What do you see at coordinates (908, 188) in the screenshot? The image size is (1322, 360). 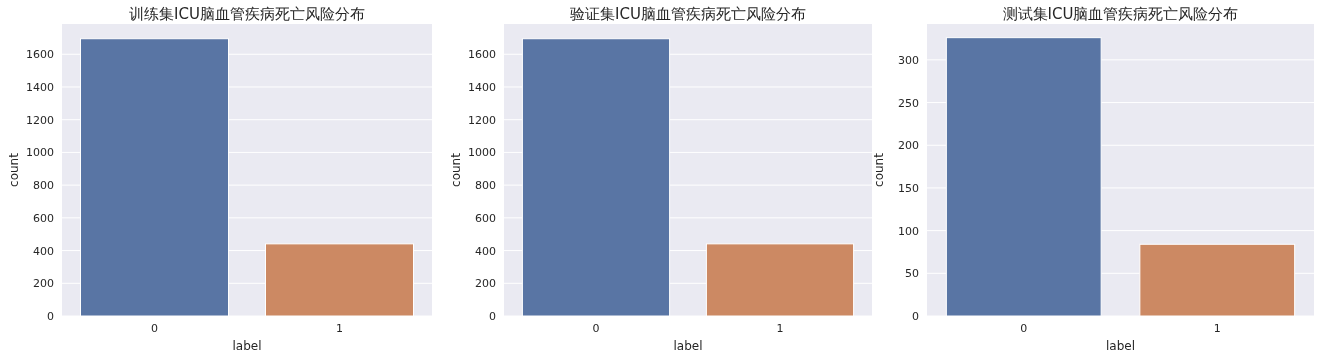 I see `y-tick-label: 150` at bounding box center [908, 188].